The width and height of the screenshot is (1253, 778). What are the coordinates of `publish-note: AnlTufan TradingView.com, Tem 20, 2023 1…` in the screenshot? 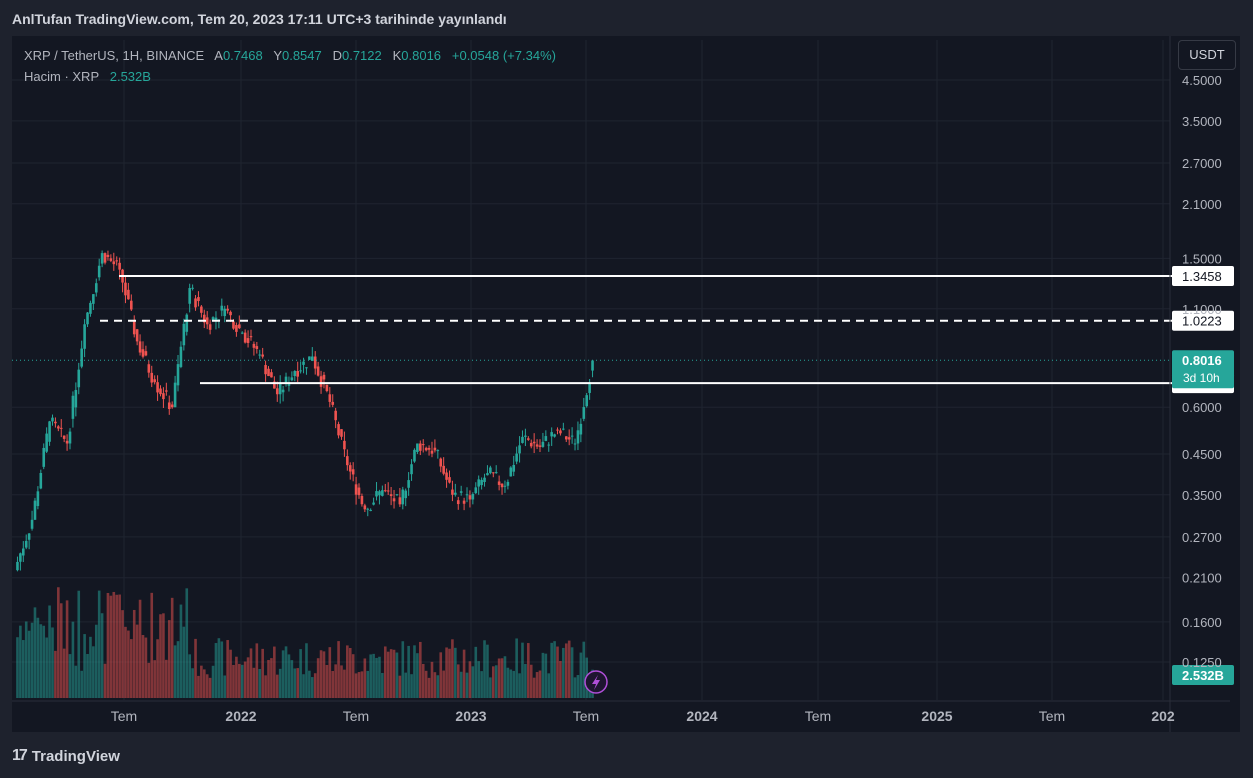 It's located at (259, 19).